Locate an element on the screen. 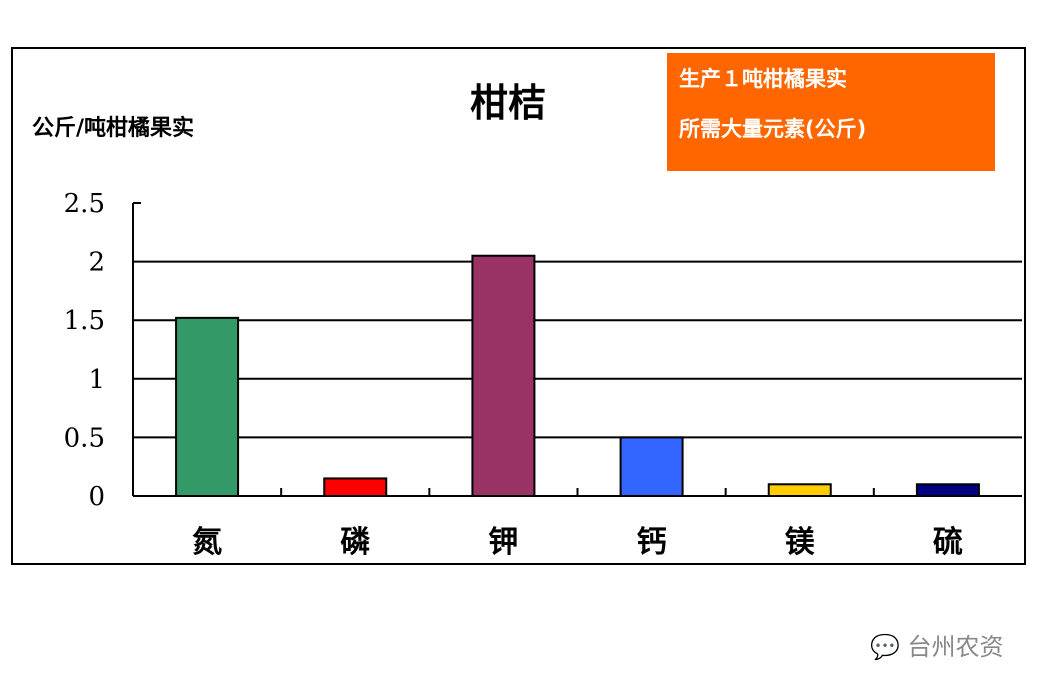  wechat-icon: 💬 is located at coordinates (885, 647).